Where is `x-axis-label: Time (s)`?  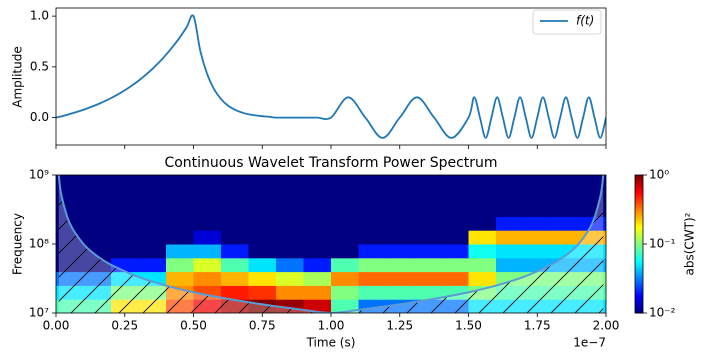
x-axis-label: Time (s) is located at coordinates (331, 343).